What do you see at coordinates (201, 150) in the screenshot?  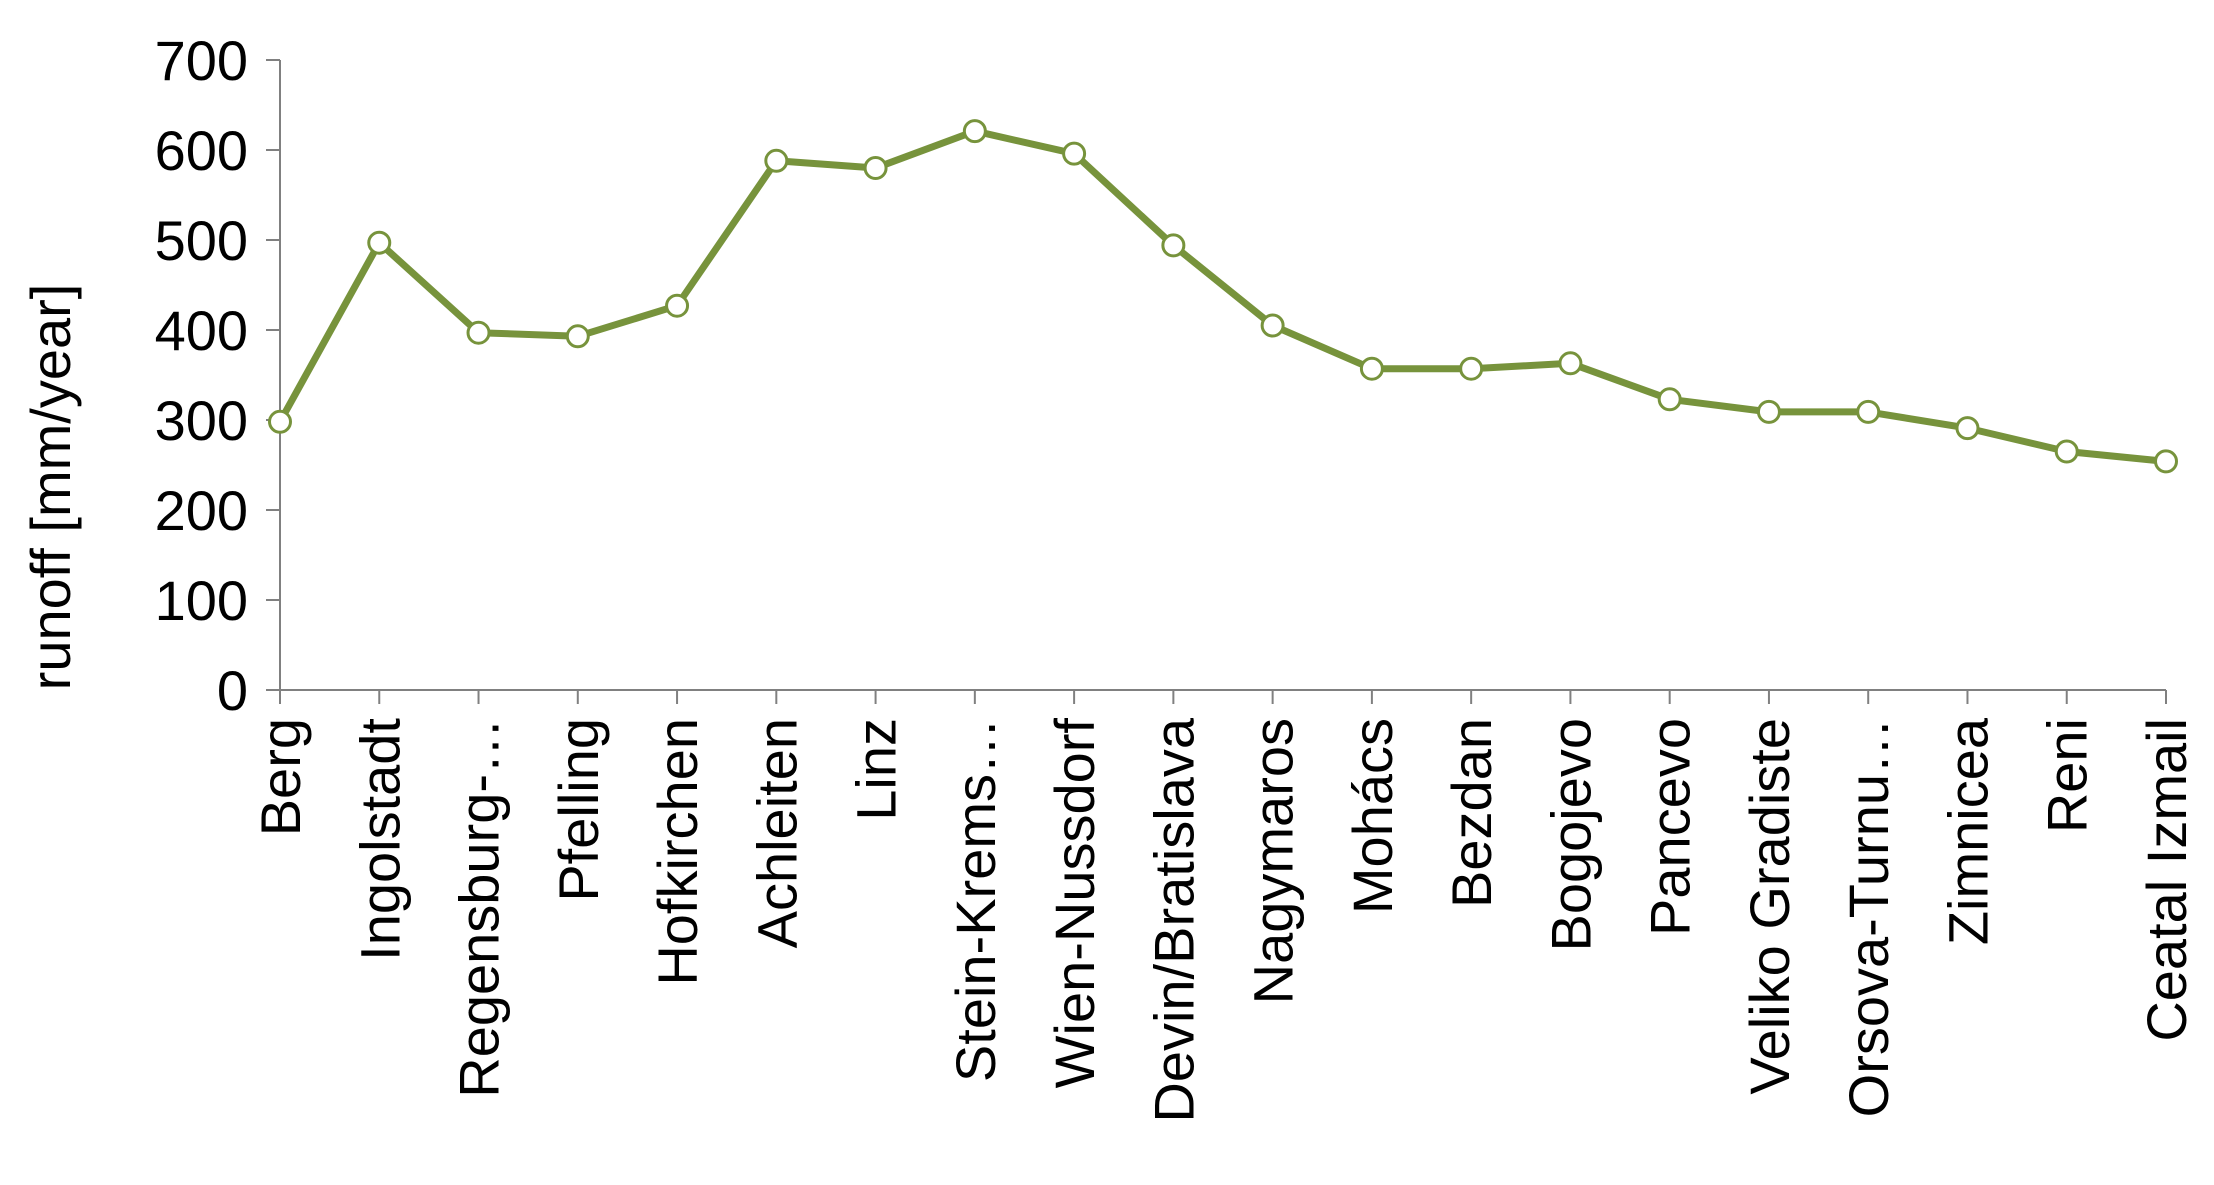 I see `y-tick-label: 600` at bounding box center [201, 150].